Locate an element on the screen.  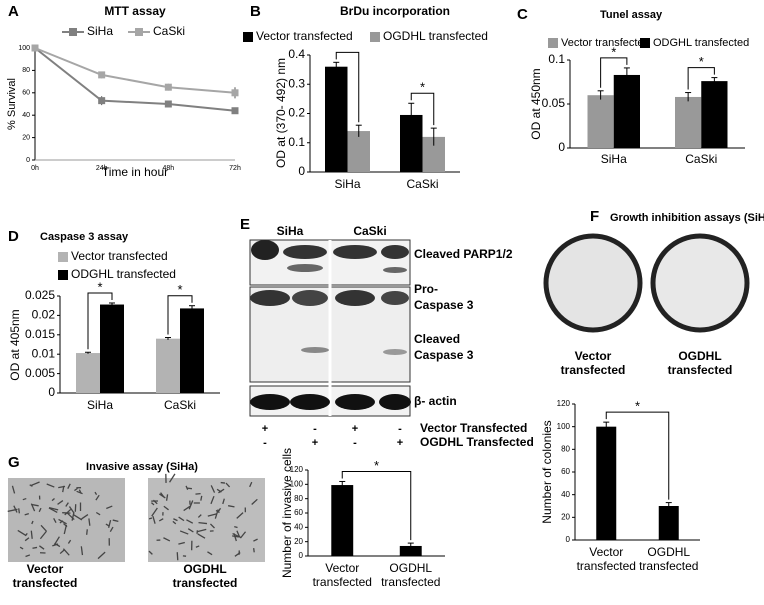
treatment-label: Vector Transfected is located at coordinates (473, 428).